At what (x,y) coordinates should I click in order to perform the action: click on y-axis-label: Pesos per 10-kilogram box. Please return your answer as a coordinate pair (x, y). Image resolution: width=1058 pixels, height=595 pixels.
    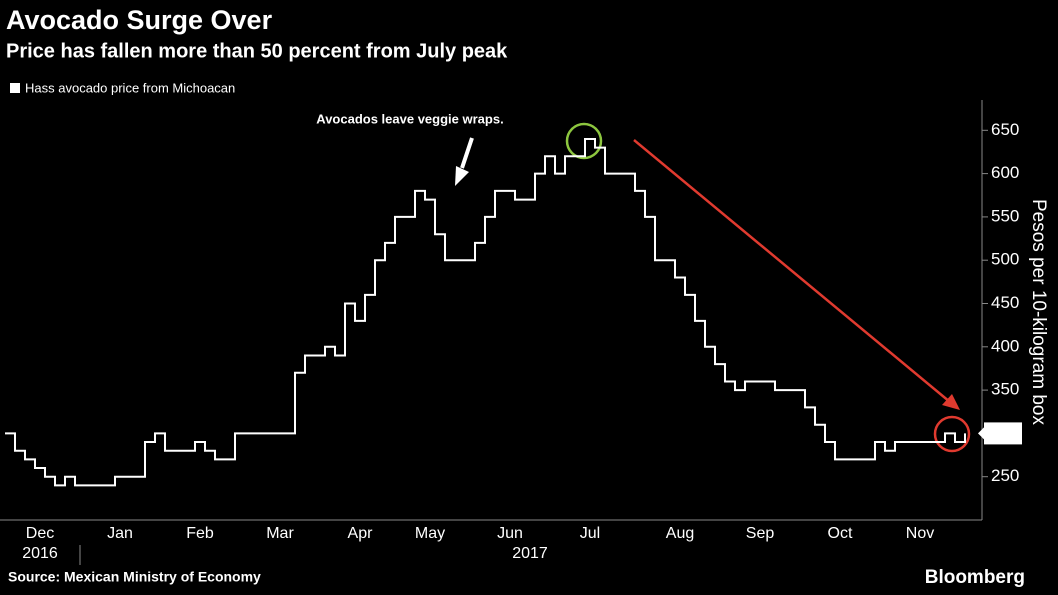
    Looking at the image, I should click on (1038, 312).